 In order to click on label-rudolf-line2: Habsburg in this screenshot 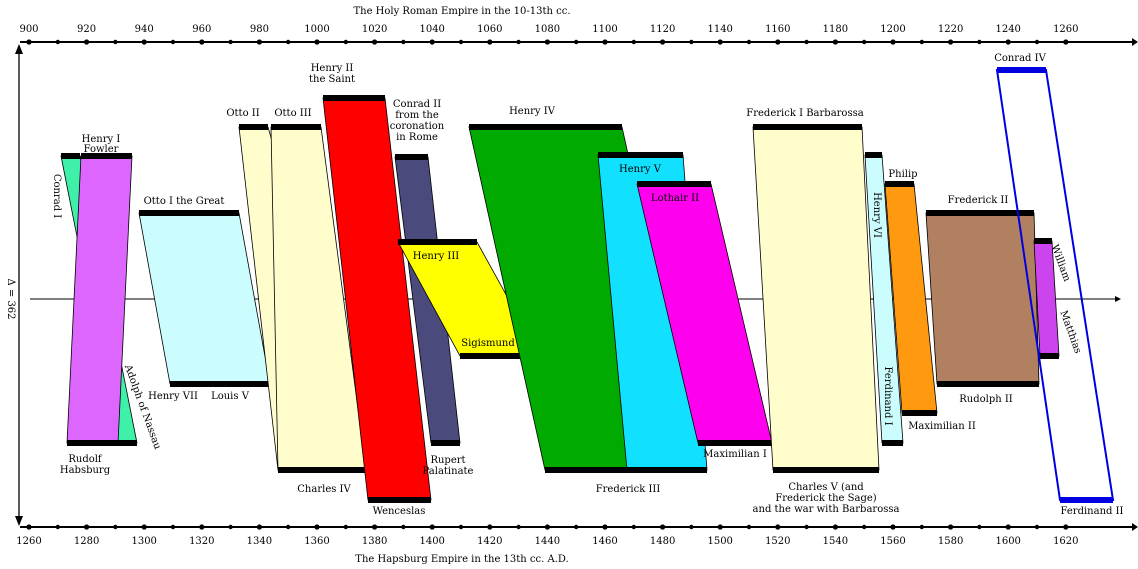, I will do `click(85, 470)`.